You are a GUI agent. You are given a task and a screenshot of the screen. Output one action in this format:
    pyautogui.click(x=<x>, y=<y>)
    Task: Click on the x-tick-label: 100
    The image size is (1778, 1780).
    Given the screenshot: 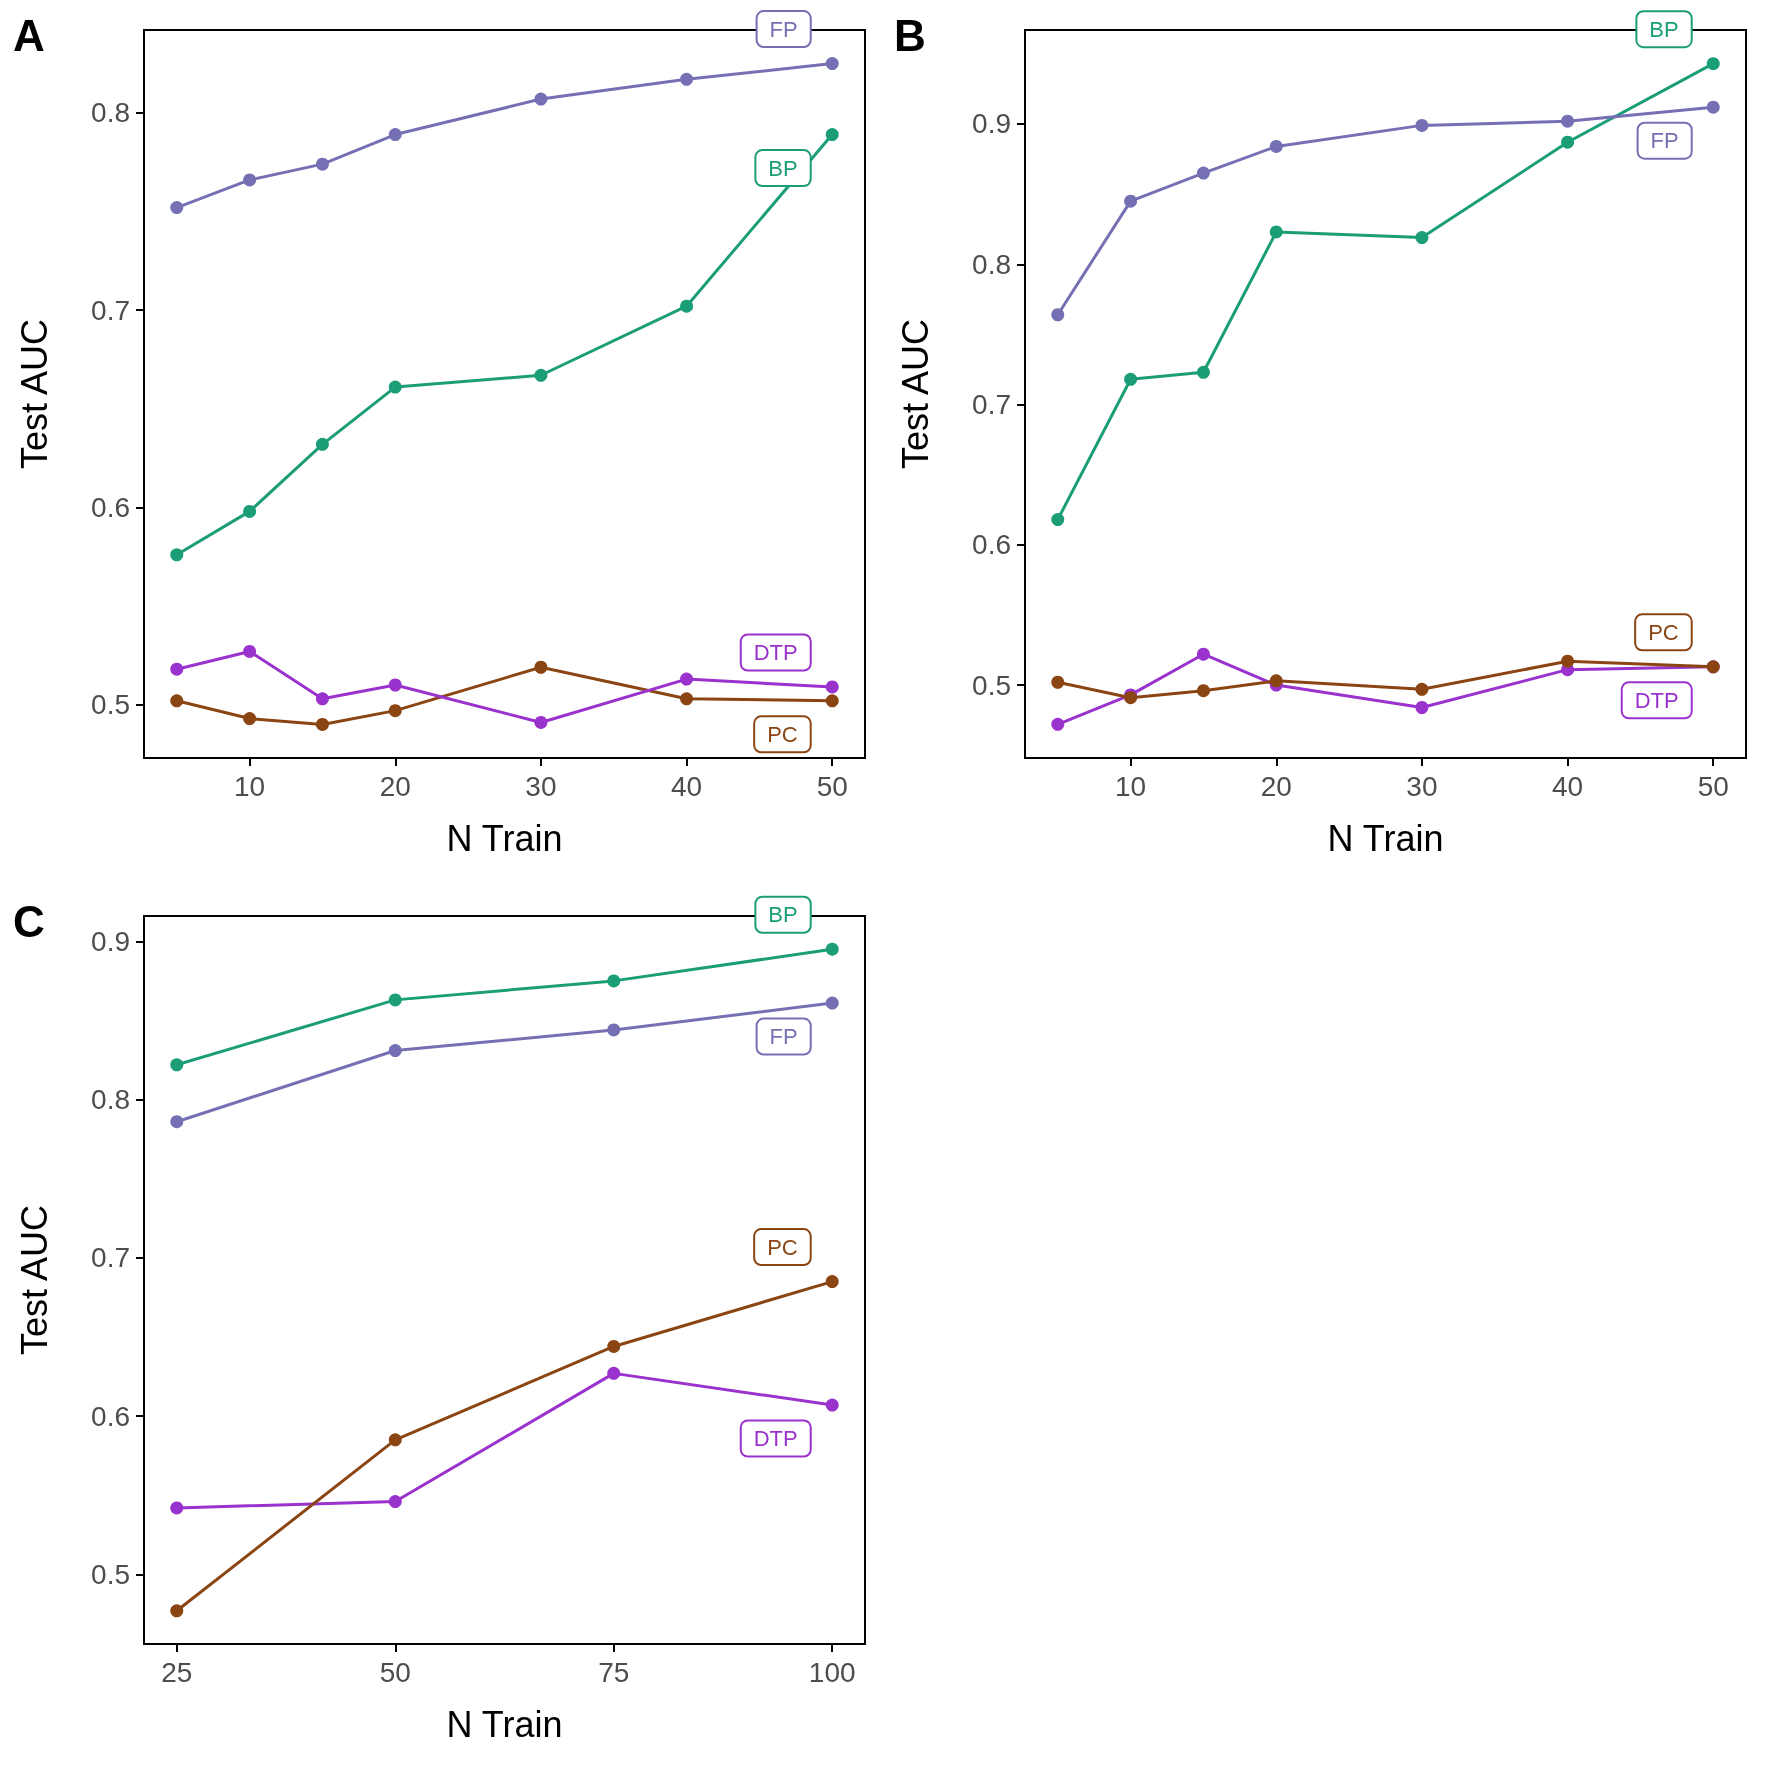 What is the action you would take?
    pyautogui.click(x=832, y=1672)
    